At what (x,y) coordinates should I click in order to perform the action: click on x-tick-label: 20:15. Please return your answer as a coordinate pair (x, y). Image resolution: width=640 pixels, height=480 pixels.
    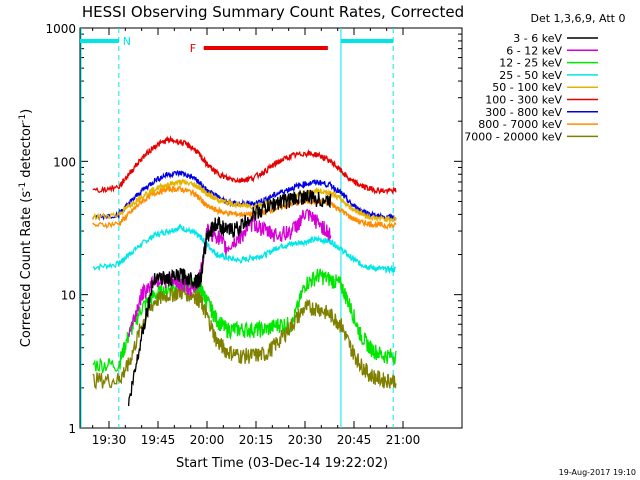
    Looking at the image, I should click on (256, 440).